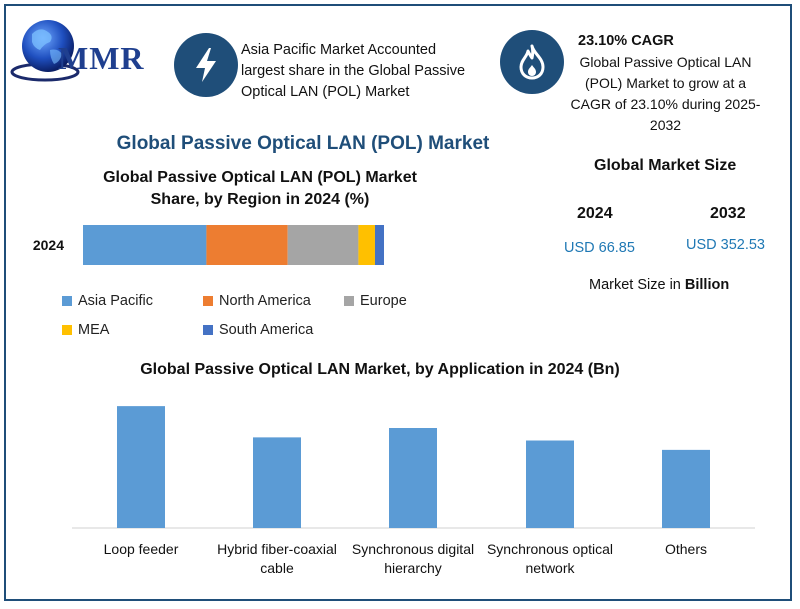 The height and width of the screenshot is (609, 800). I want to click on legend-label: South America, so click(266, 330).